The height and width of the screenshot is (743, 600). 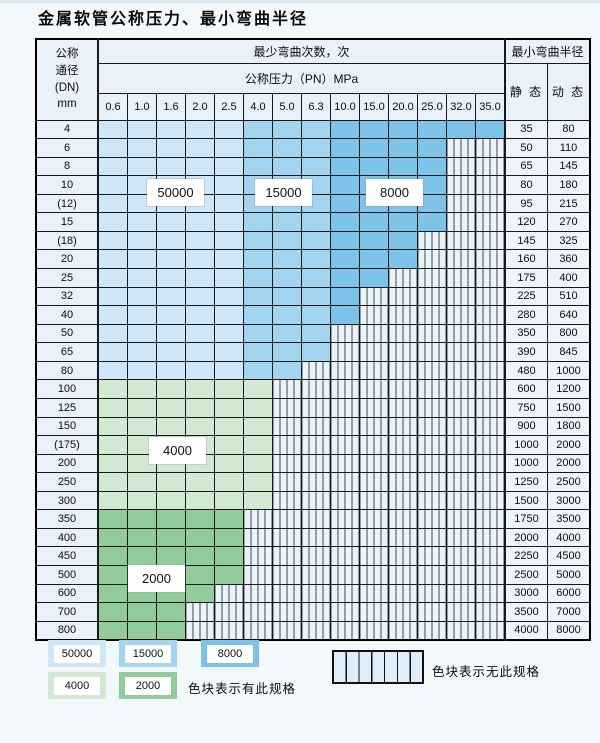 What do you see at coordinates (67, 612) in the screenshot?
I see `dn-value: 700` at bounding box center [67, 612].